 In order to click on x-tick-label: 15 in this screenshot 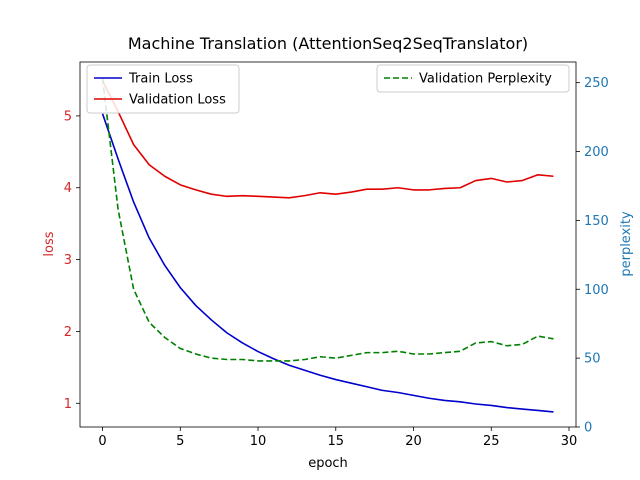, I will do `click(336, 441)`.